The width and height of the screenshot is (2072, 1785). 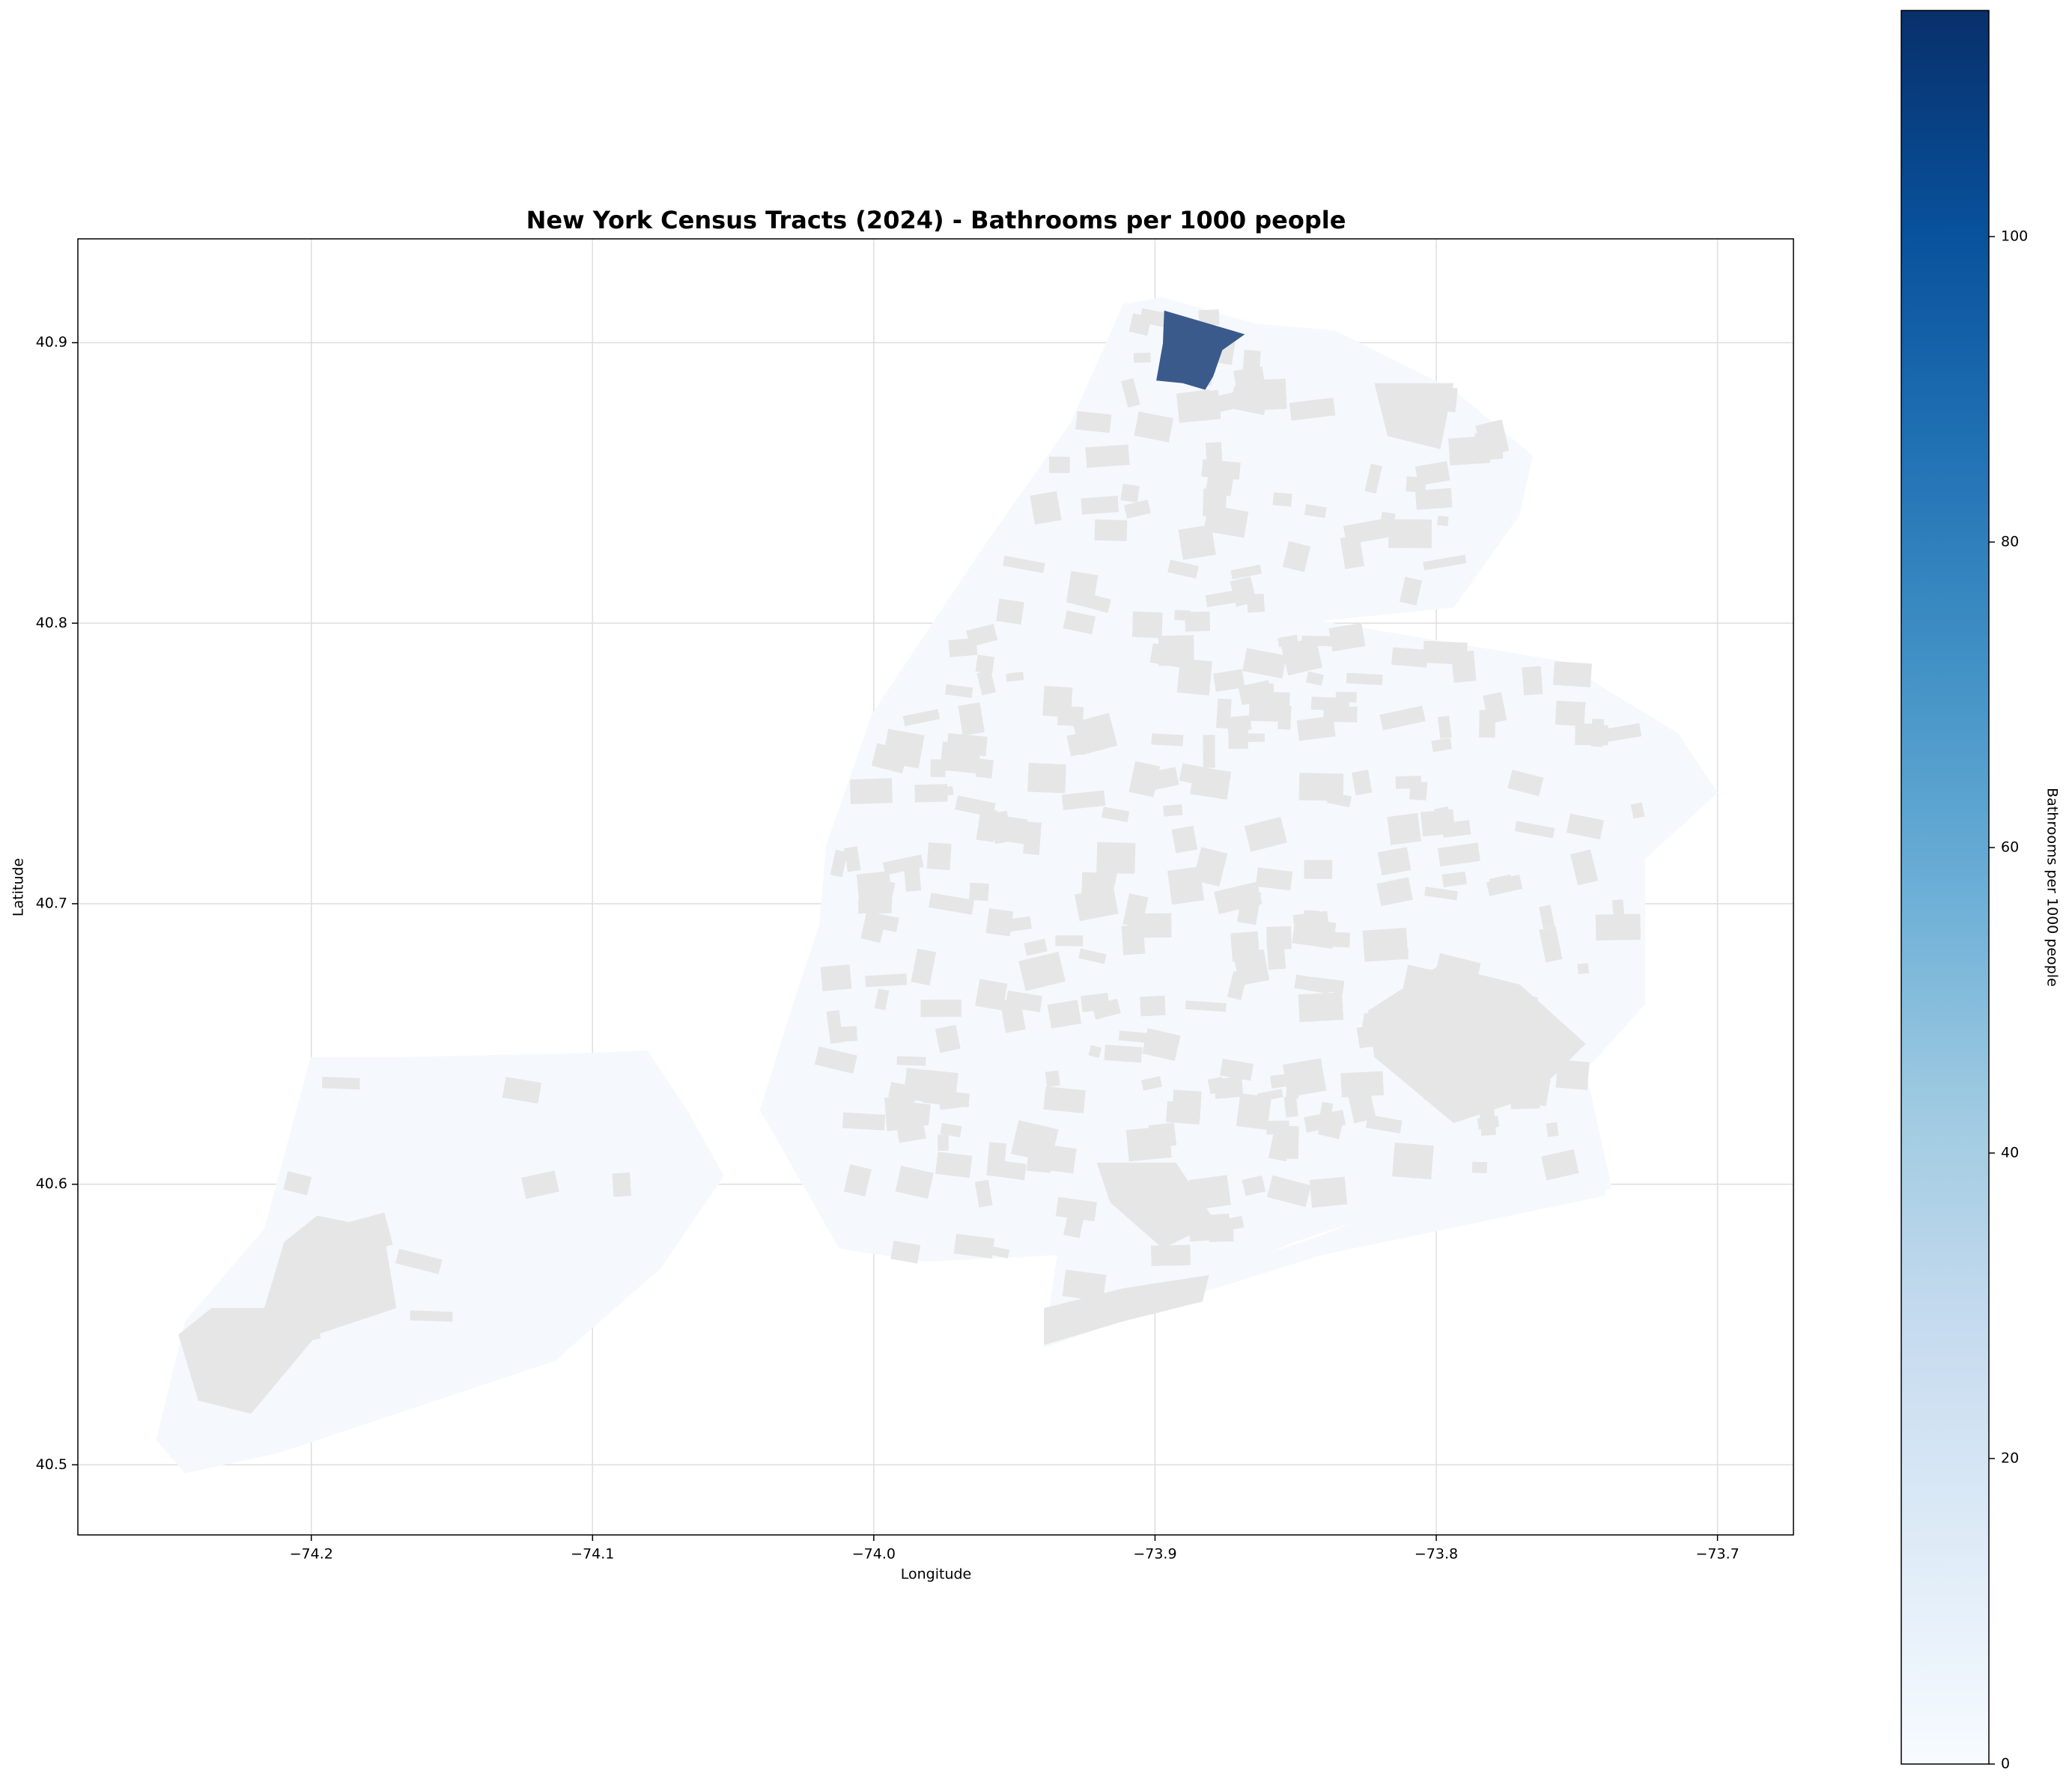 I want to click on y-tick-label: 40.7, so click(x=51, y=903).